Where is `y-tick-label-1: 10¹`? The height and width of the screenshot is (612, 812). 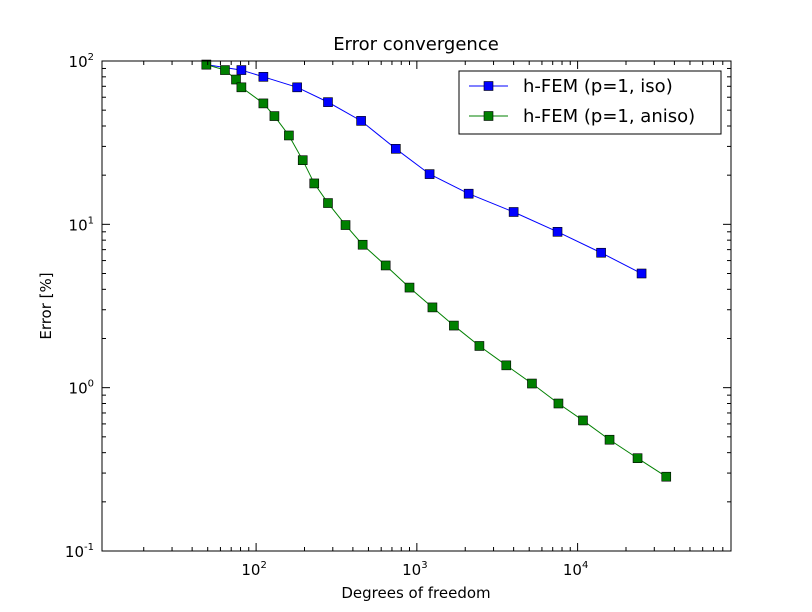 y-tick-label-1: 10¹ is located at coordinates (81, 224).